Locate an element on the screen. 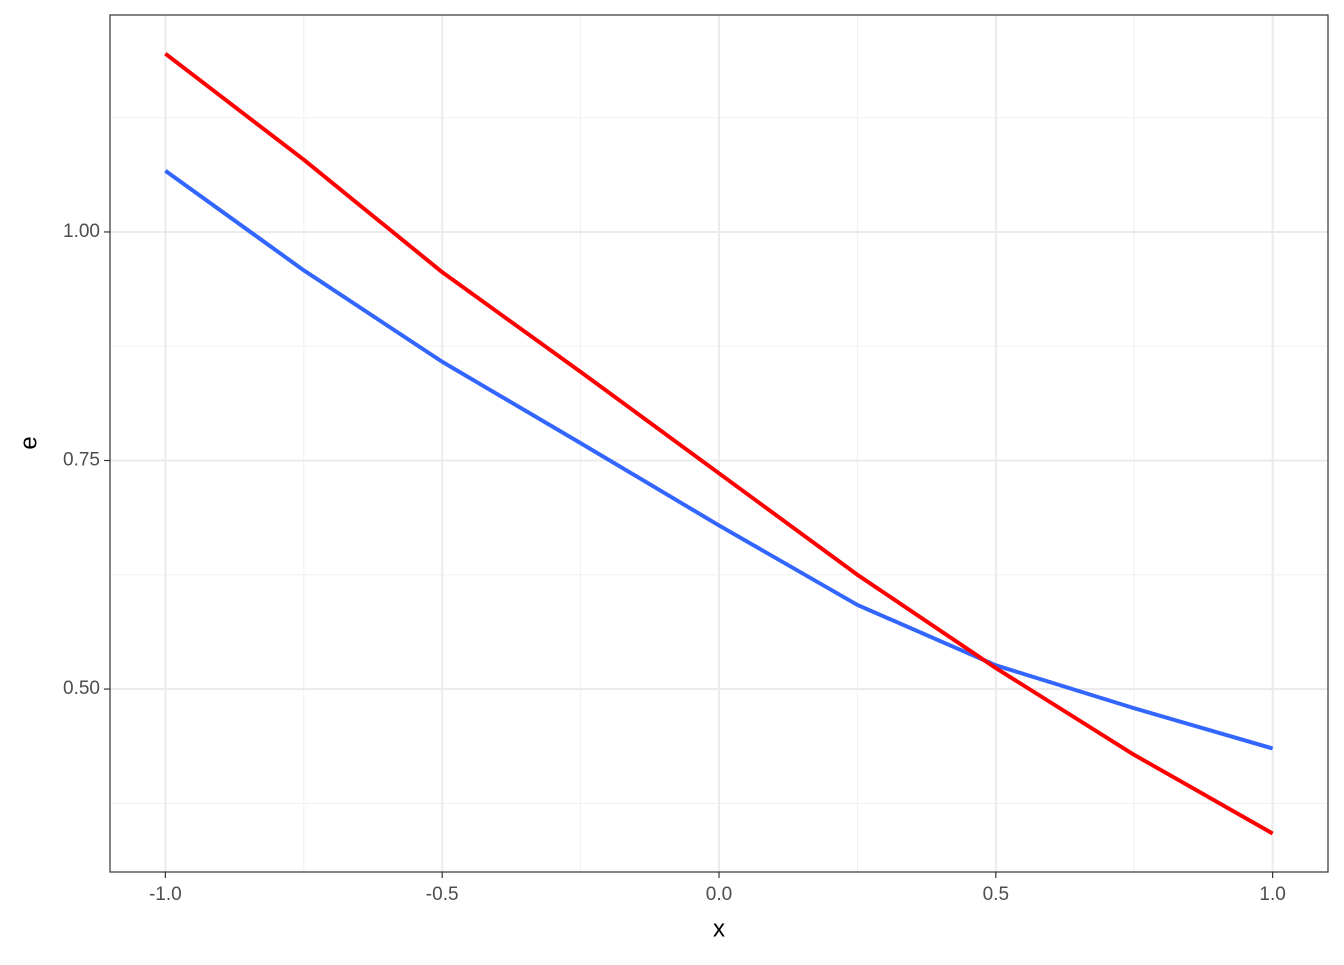 The image size is (1344, 965). x-tick-label: -0.5 is located at coordinates (442, 894).